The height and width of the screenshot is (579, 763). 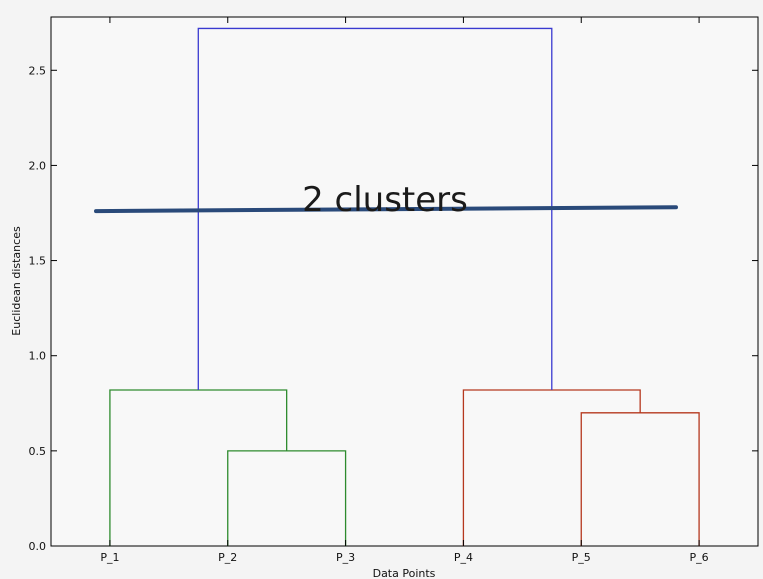 I want to click on cluster-annotation: 2 clusters, so click(x=385, y=200).